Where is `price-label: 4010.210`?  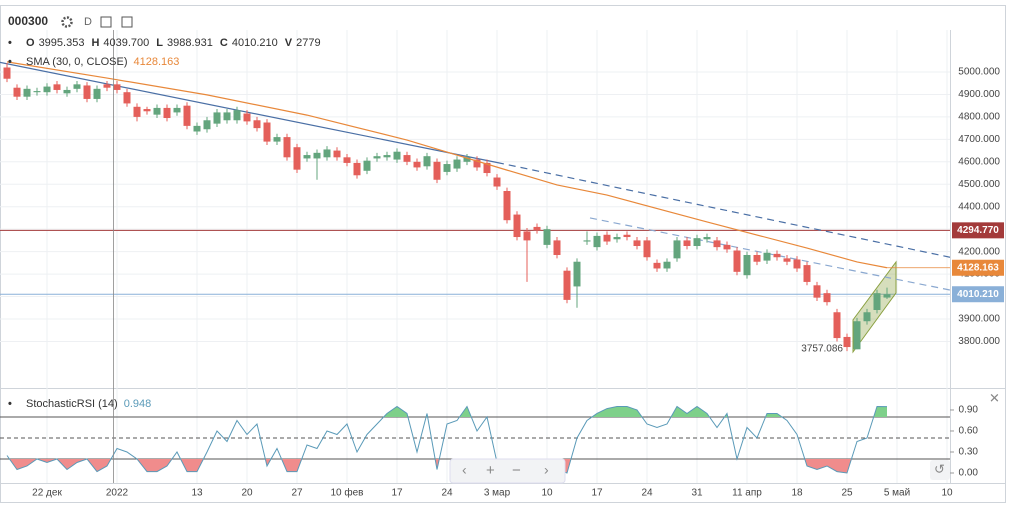
price-label: 4010.210 is located at coordinates (978, 294).